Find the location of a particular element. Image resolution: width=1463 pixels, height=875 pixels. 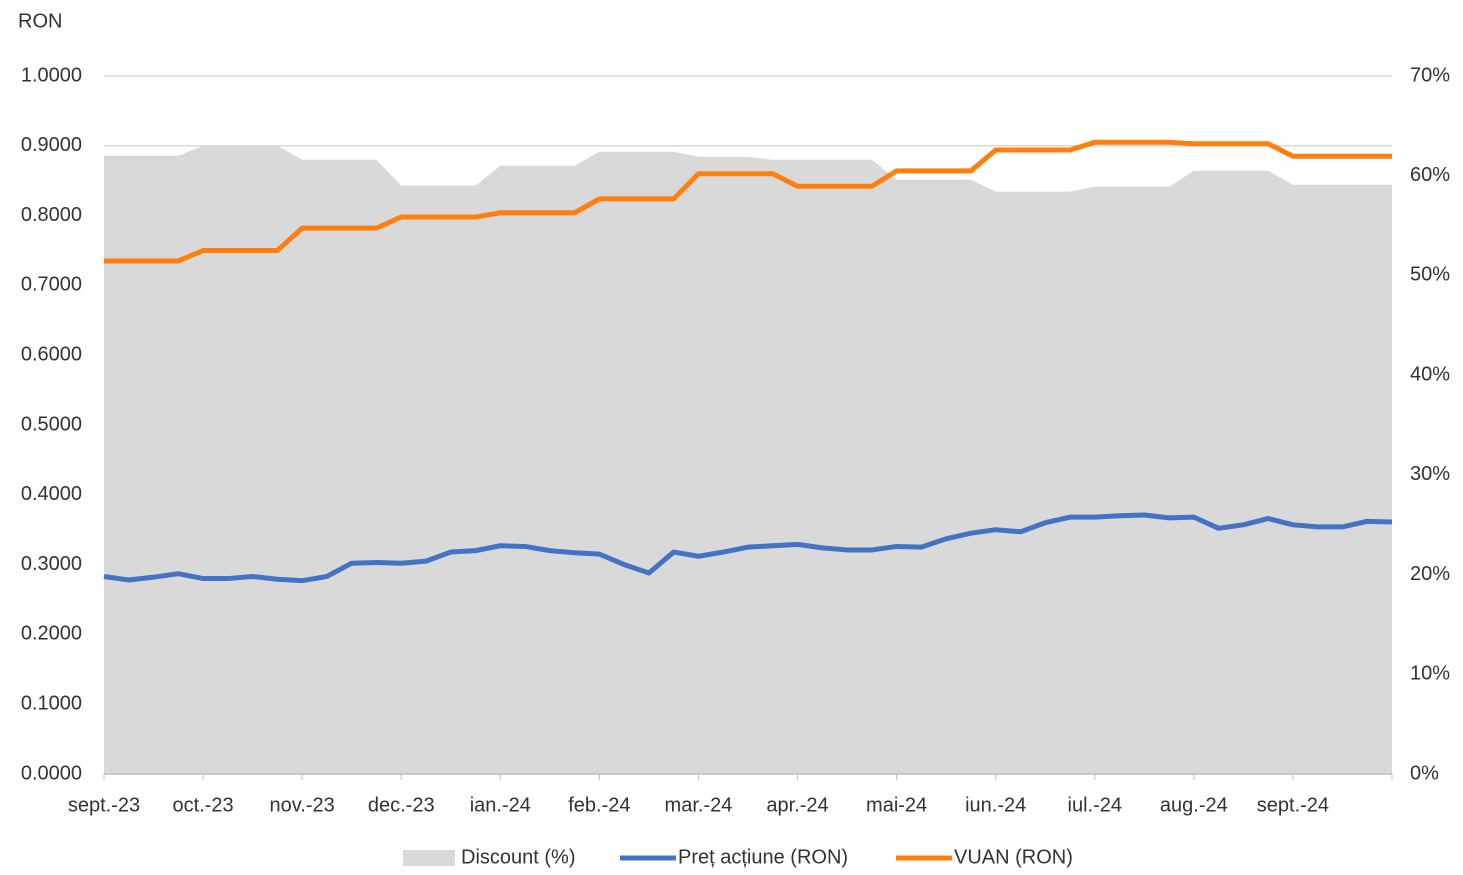

y-tick-label: 0.2000 is located at coordinates (51, 634).